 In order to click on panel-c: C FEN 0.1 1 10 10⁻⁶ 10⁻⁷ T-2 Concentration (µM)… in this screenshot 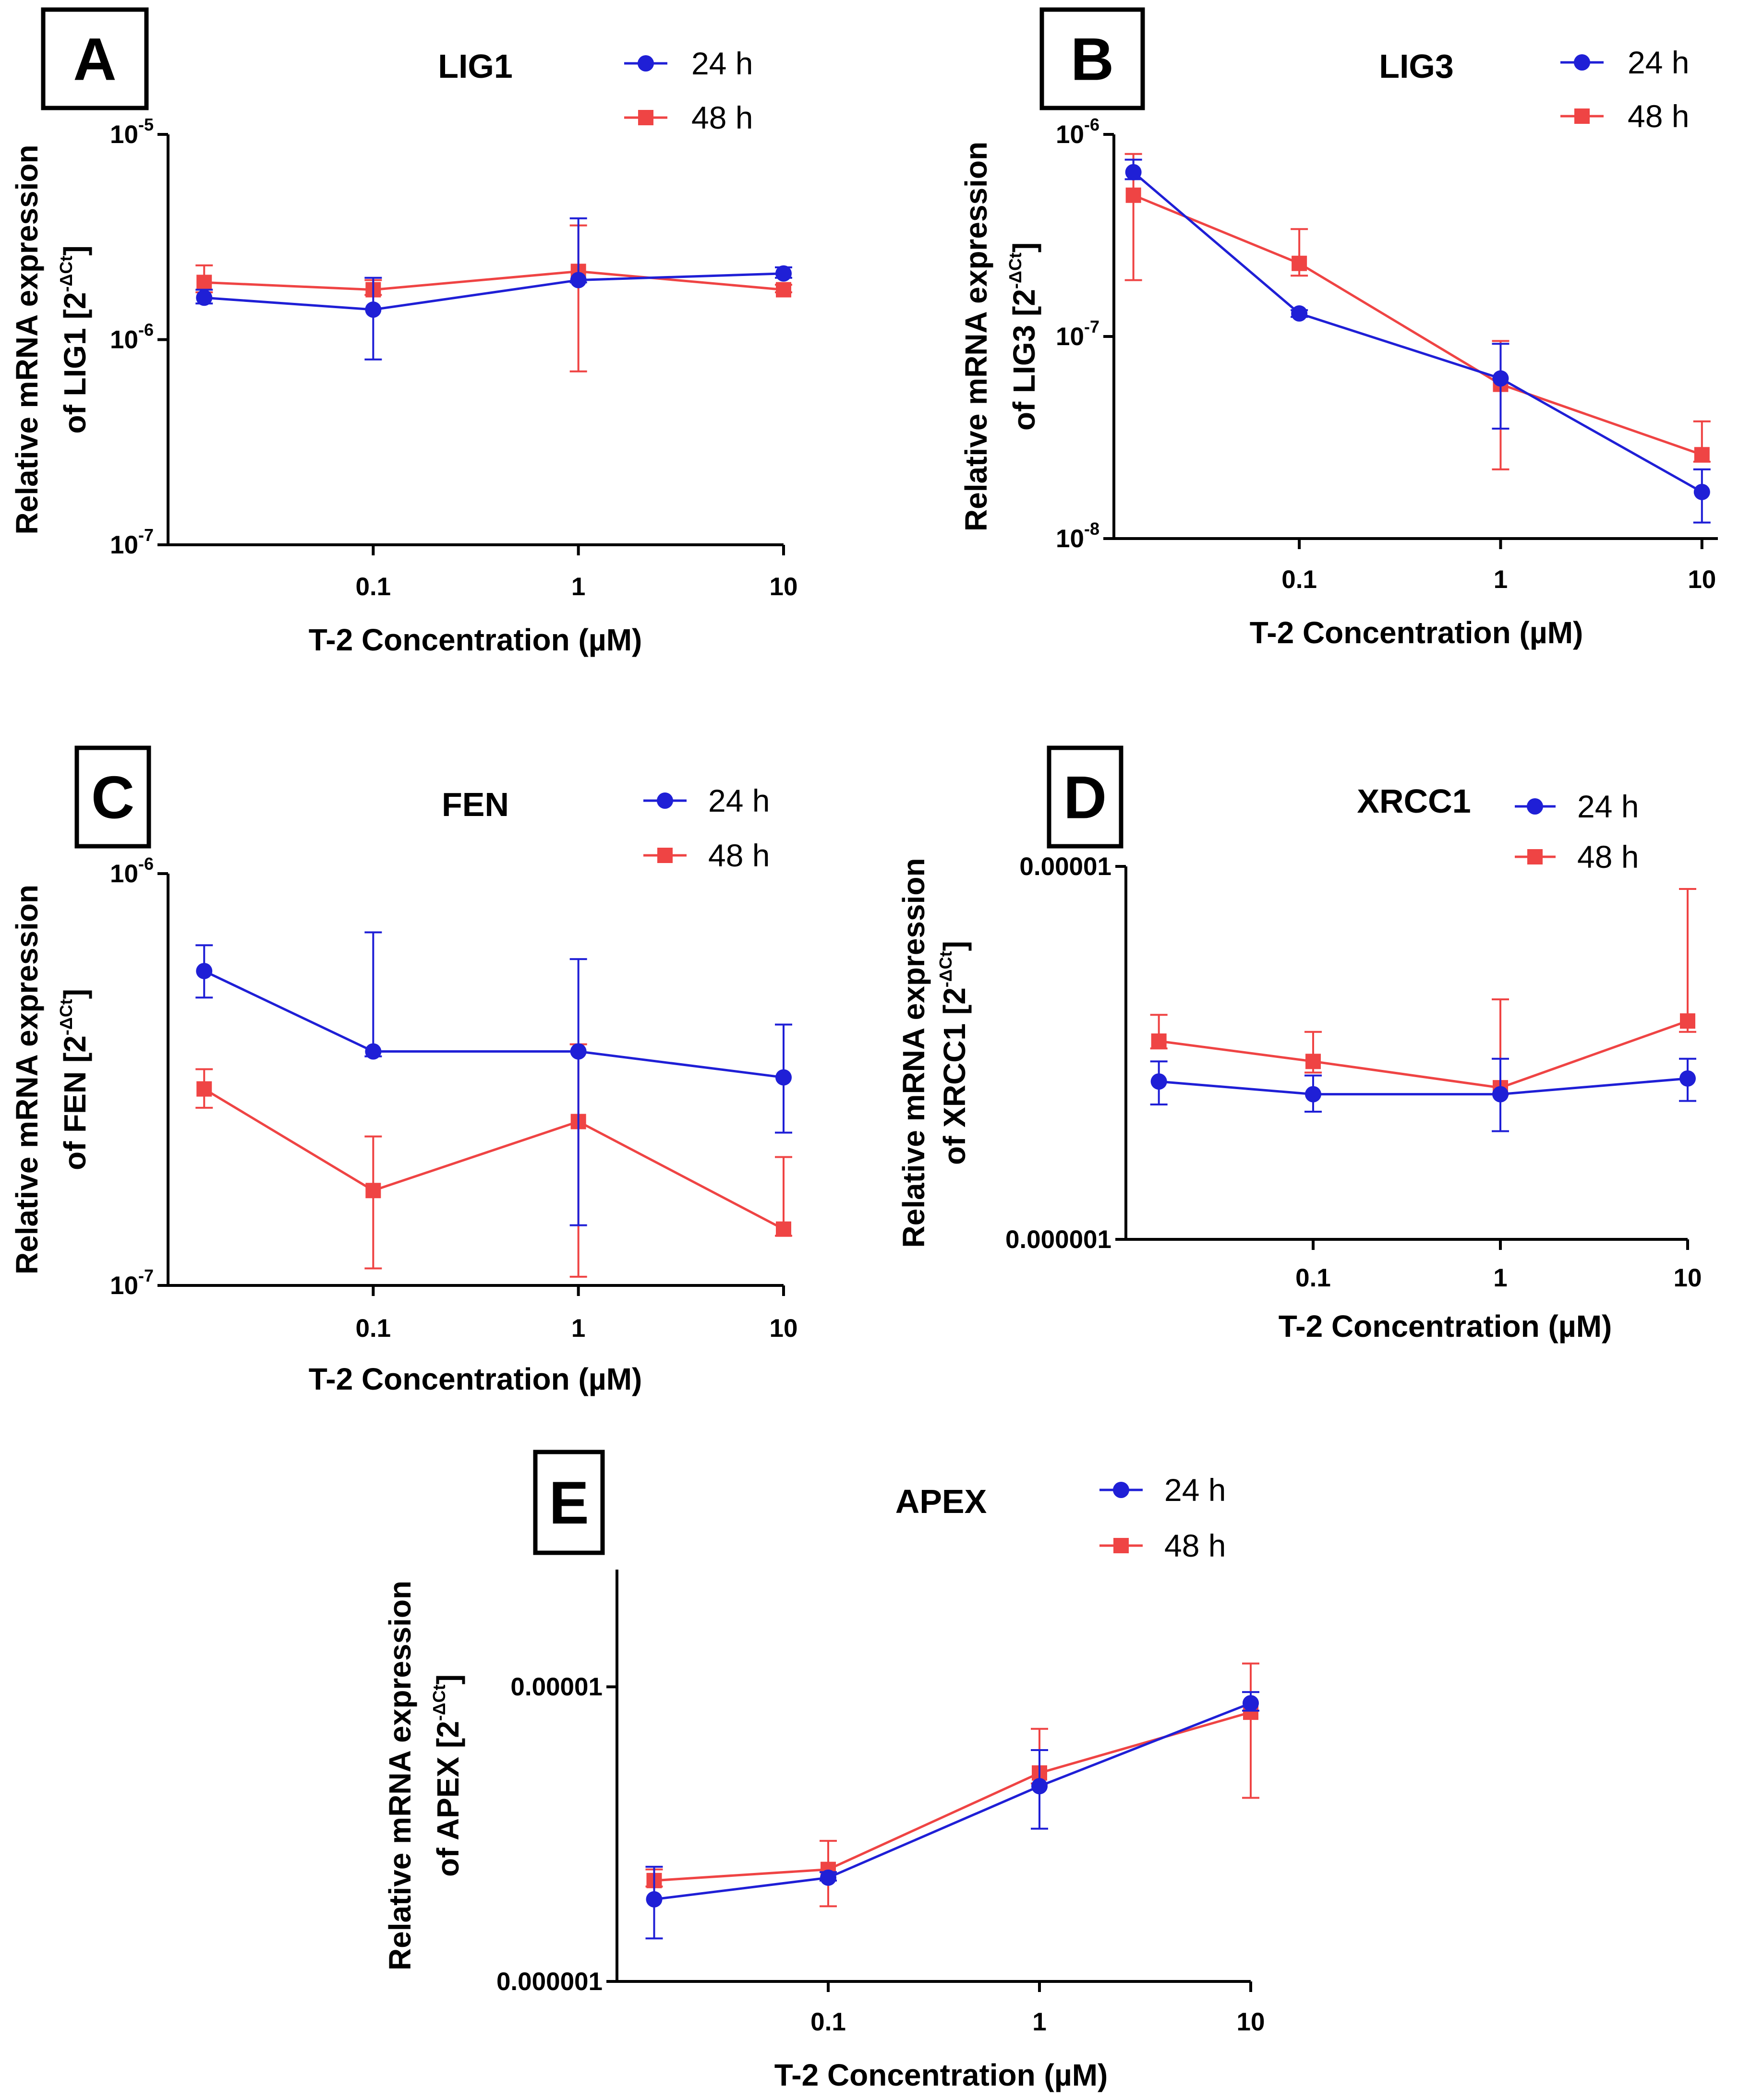, I will do `click(404, 1070)`.